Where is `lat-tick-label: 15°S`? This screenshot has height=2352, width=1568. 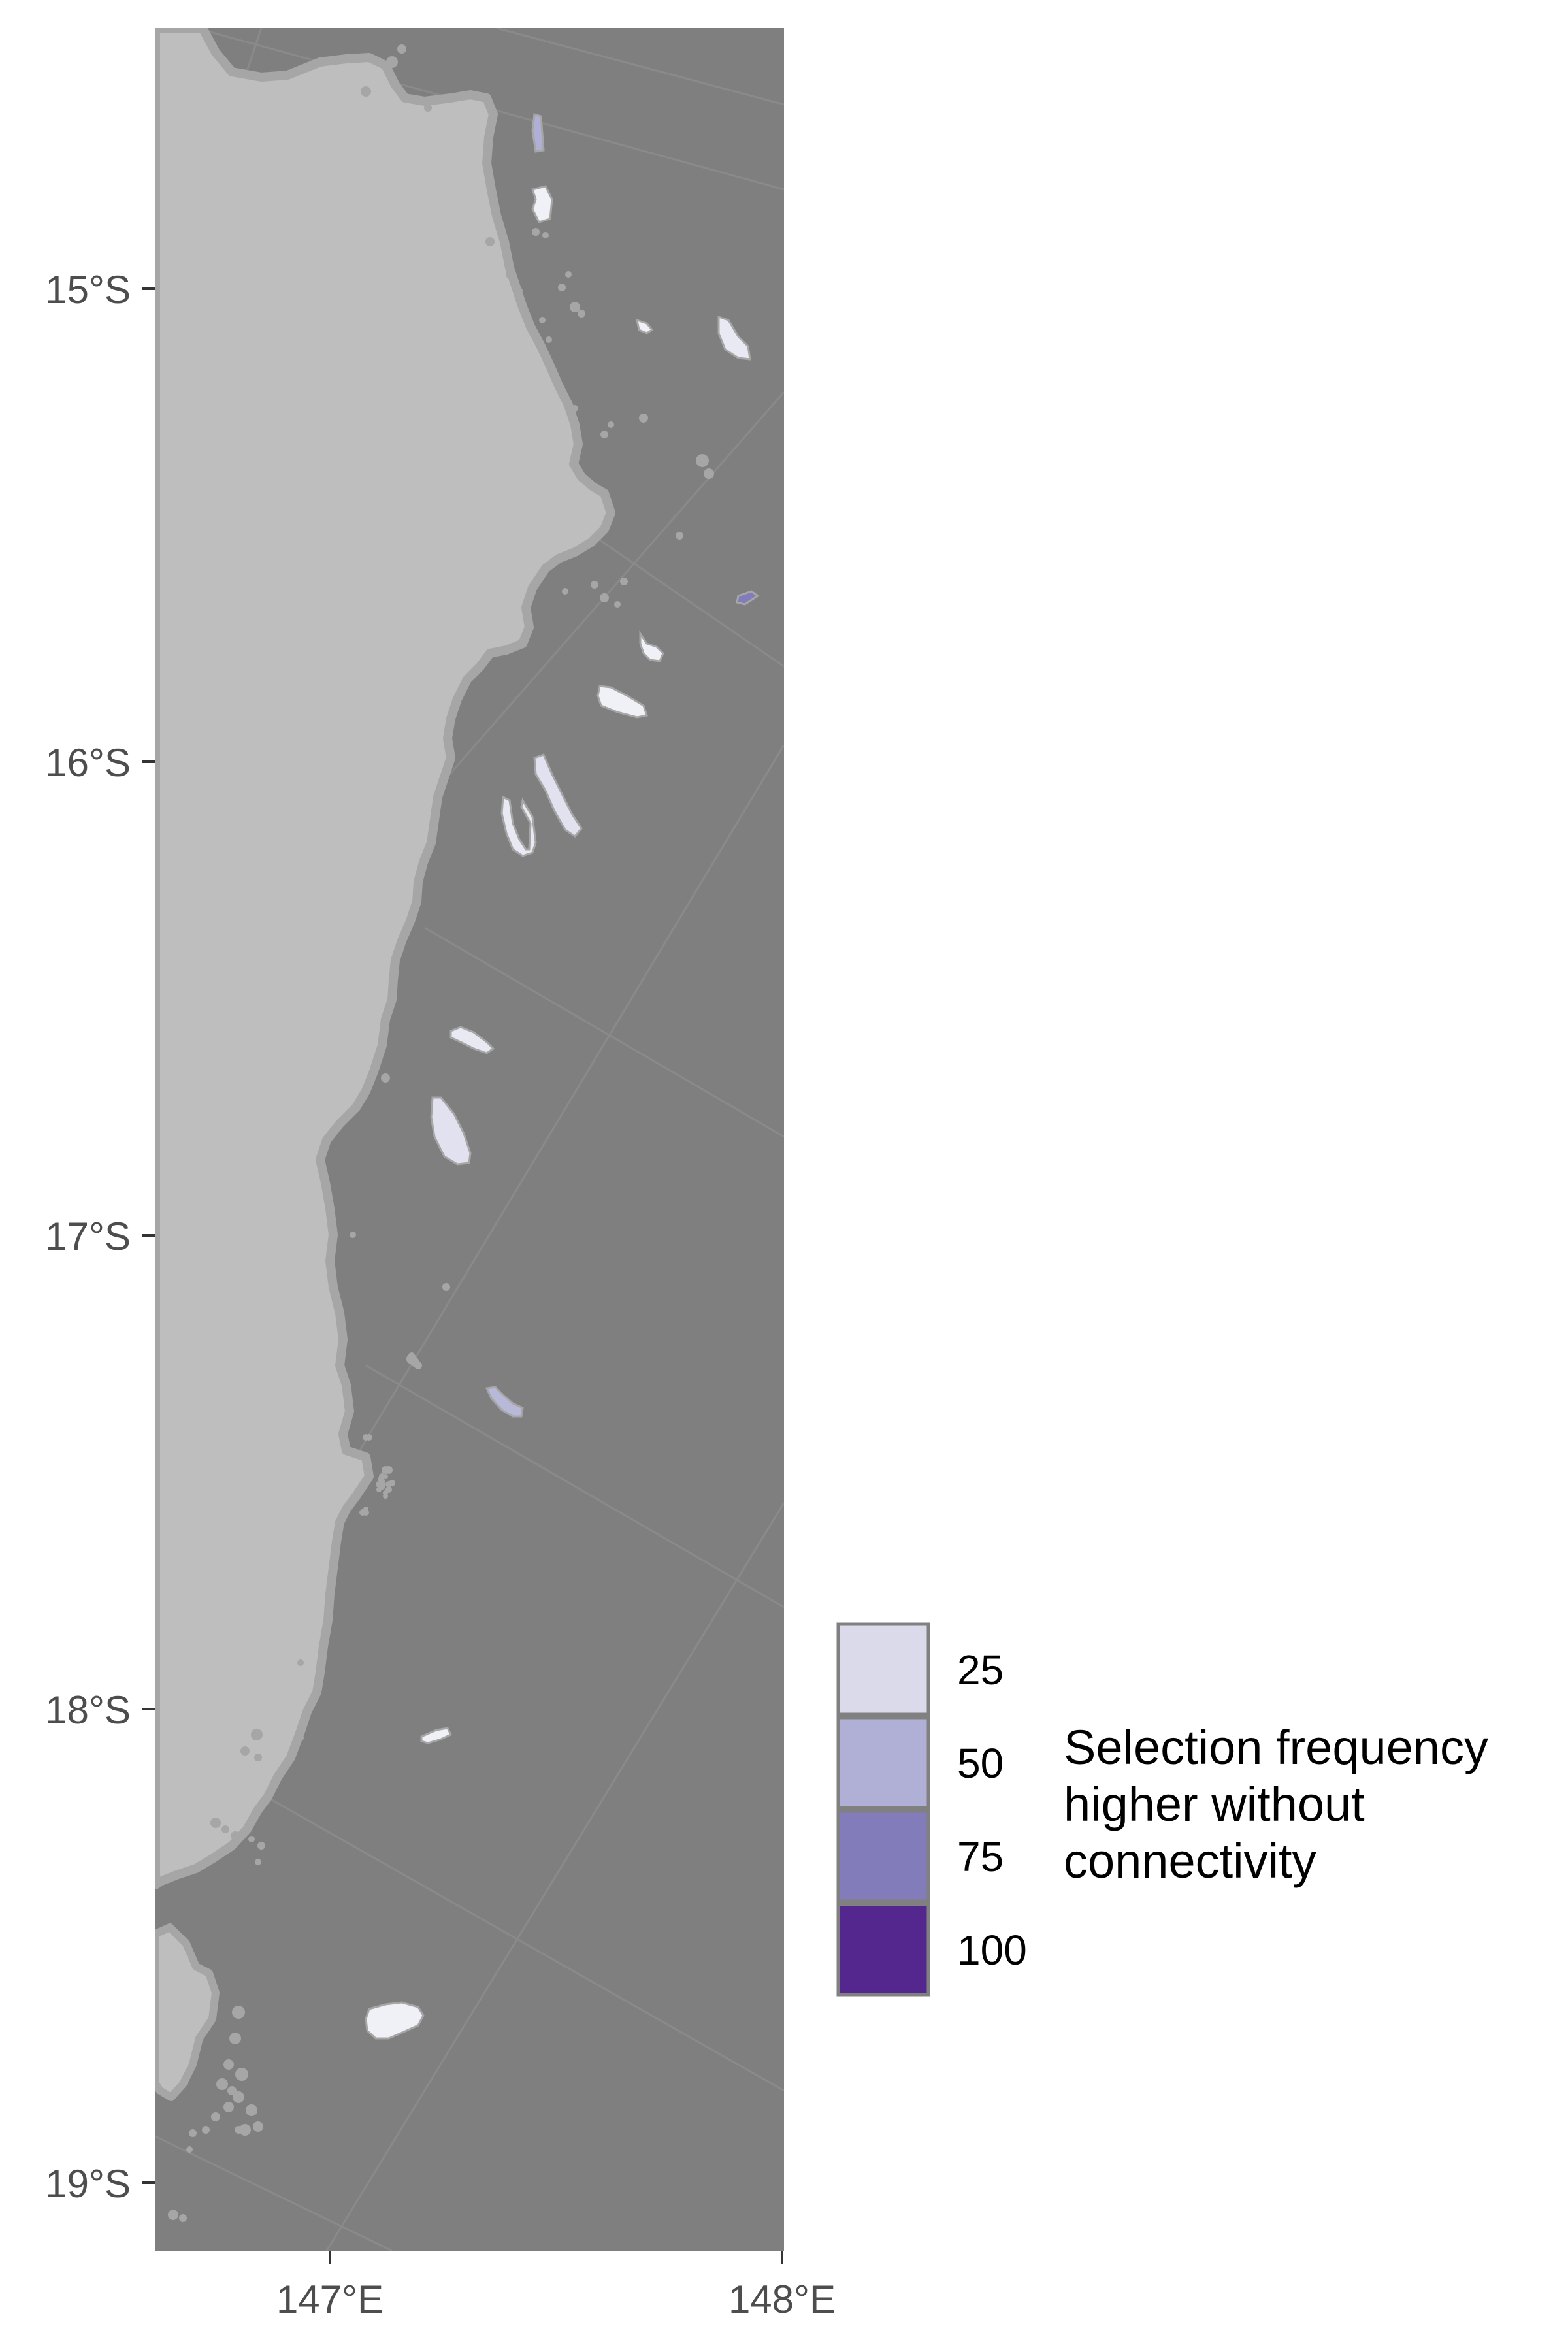 lat-tick-label: 15°S is located at coordinates (88, 290).